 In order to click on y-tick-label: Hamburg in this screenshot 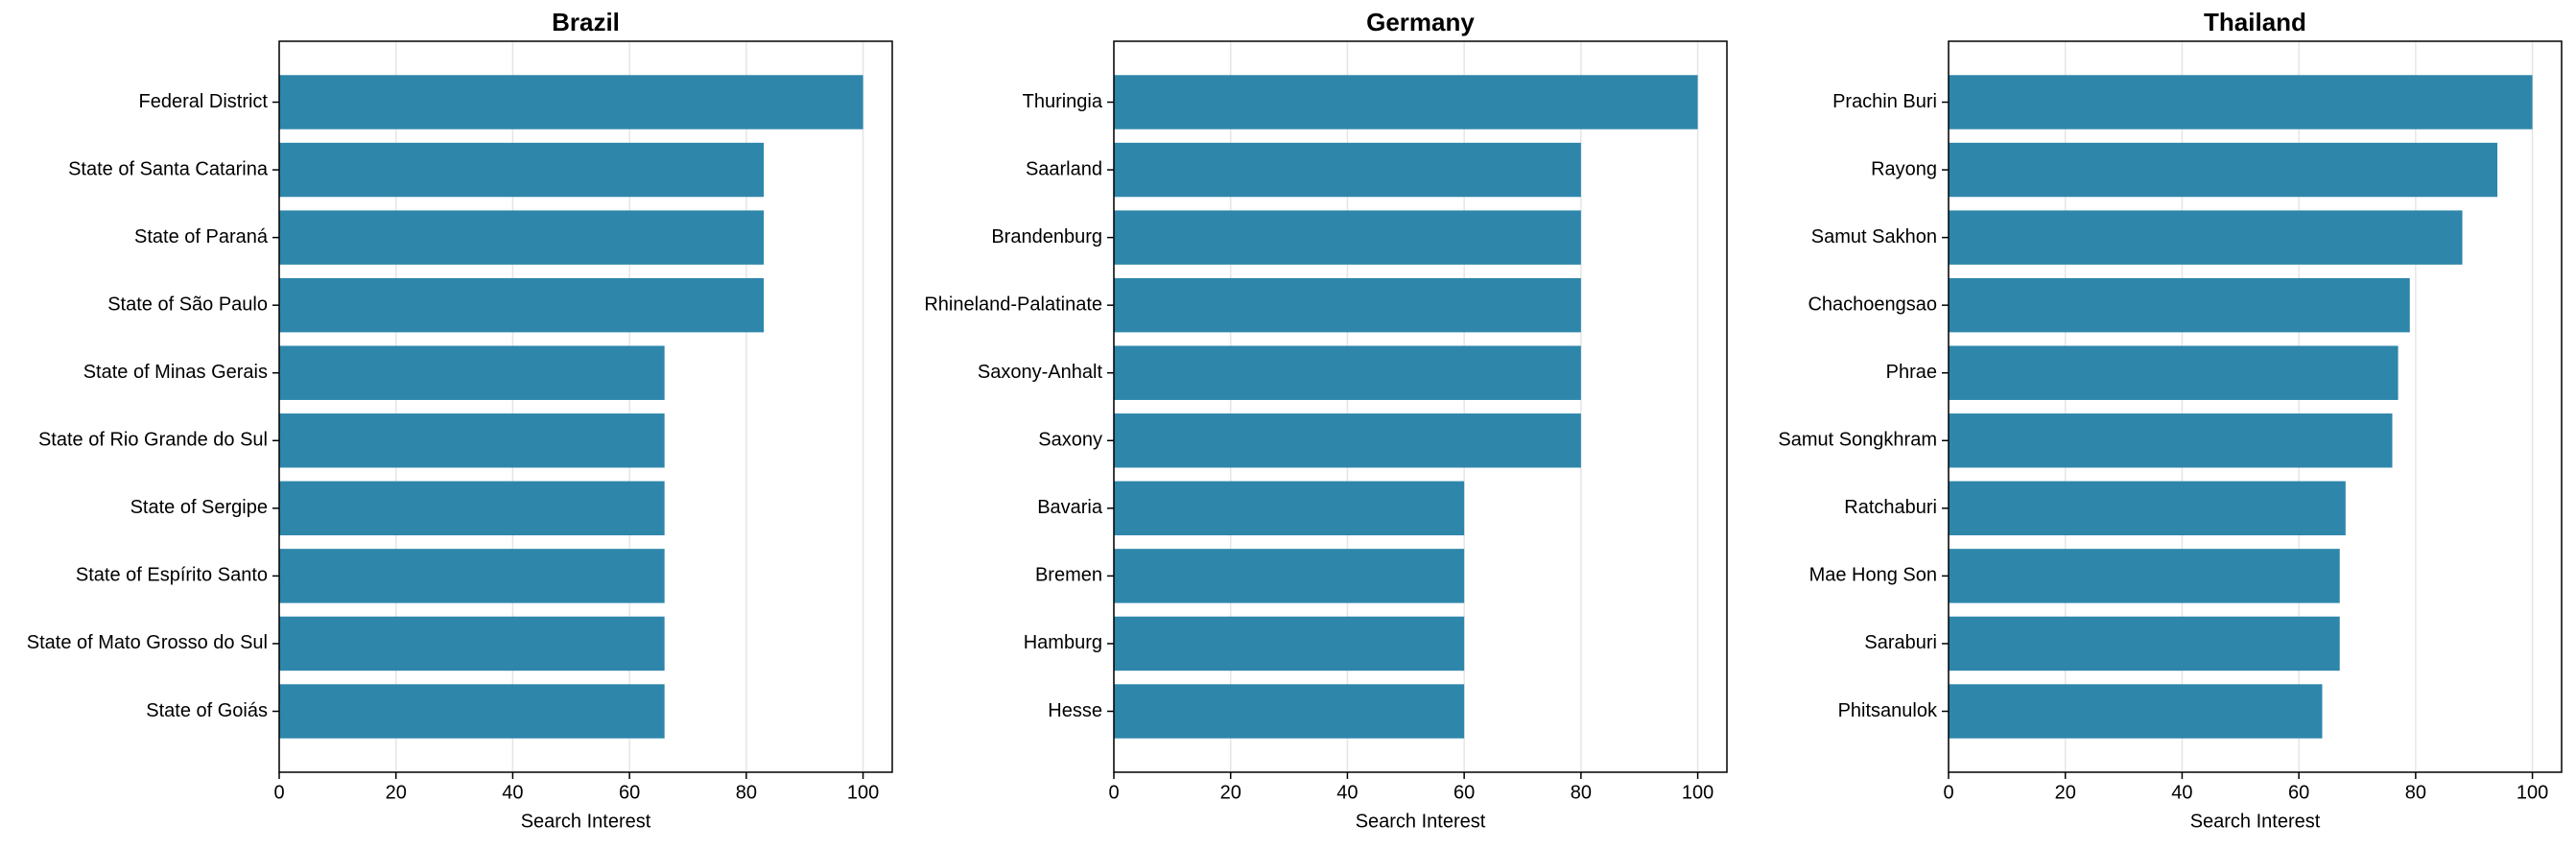, I will do `click(1063, 643)`.